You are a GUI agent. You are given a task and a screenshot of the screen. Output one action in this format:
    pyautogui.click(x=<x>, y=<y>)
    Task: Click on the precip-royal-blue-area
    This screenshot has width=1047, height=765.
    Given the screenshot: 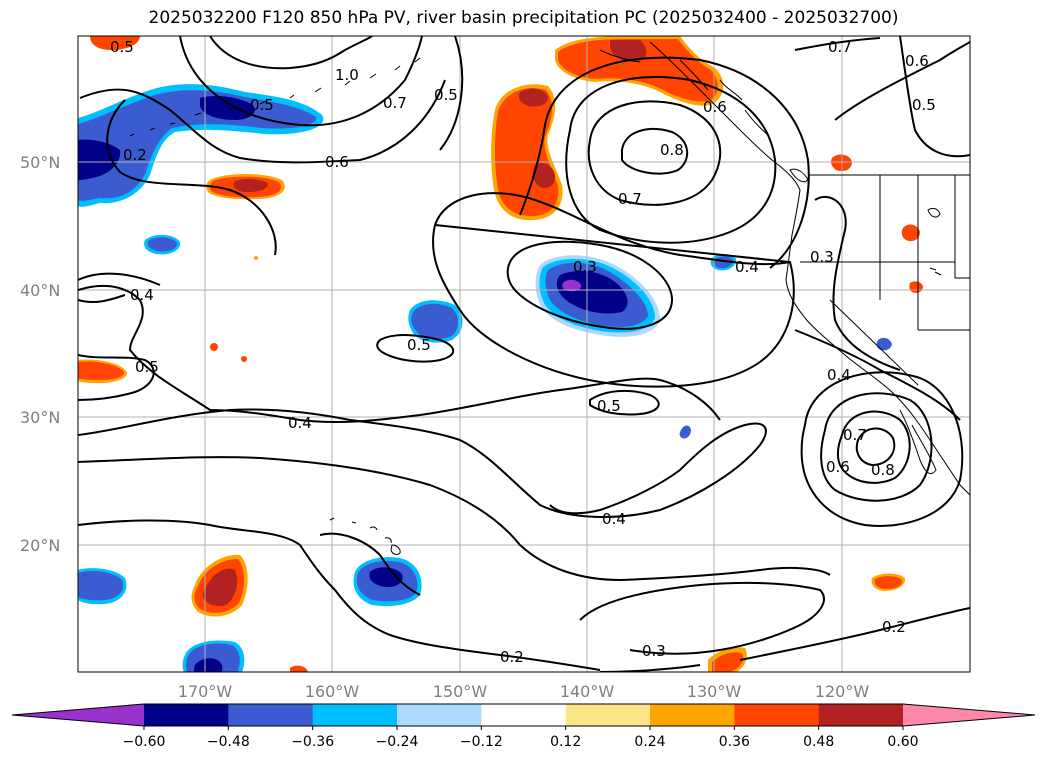 What is the action you would take?
    pyautogui.click(x=101, y=586)
    